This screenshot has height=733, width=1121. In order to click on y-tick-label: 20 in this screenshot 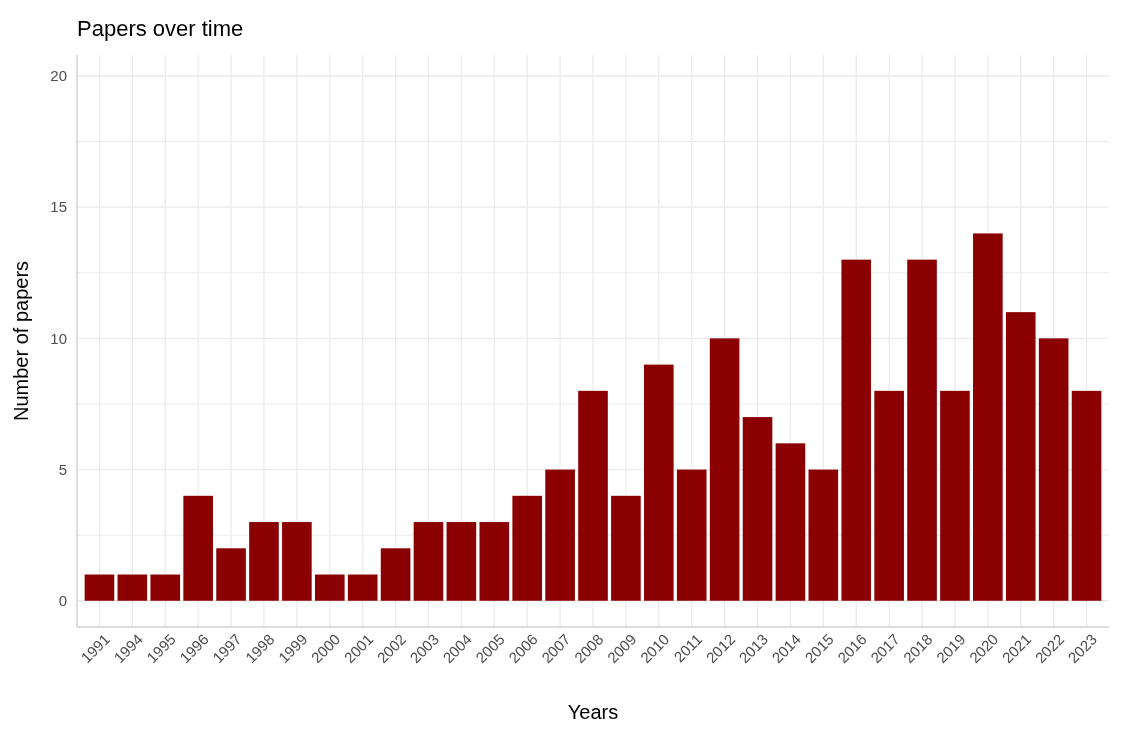, I will do `click(58, 76)`.